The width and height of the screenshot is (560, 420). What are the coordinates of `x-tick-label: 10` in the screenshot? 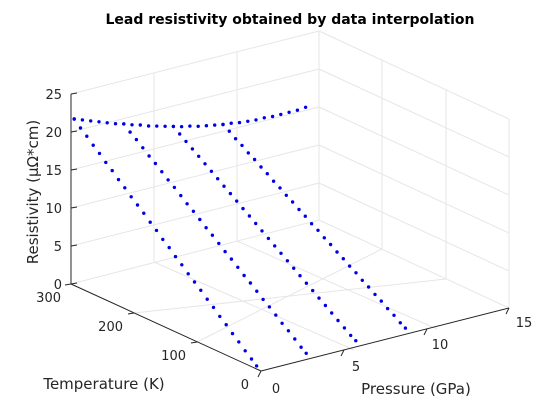 It's located at (440, 345).